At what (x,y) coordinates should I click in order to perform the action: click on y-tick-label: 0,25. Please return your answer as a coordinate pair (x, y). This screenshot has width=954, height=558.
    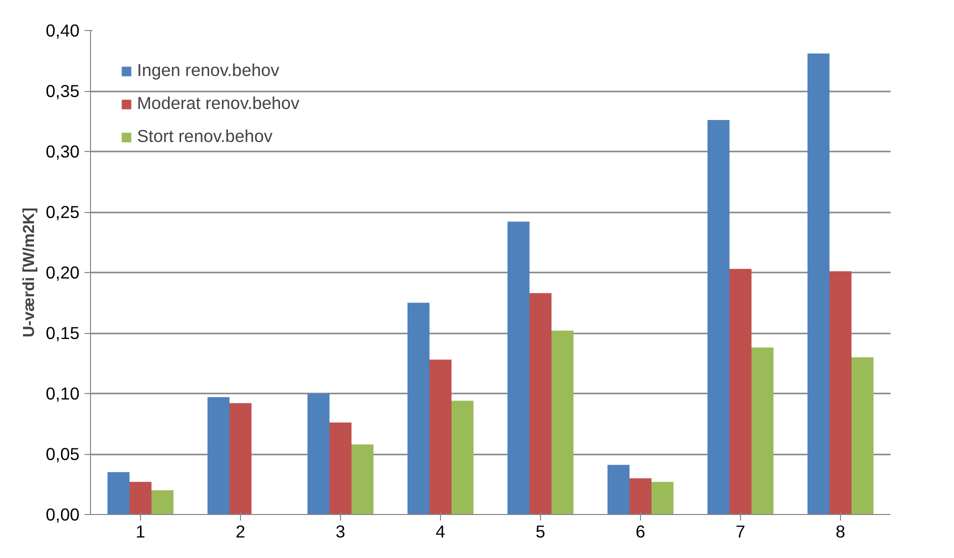
    Looking at the image, I should click on (63, 212).